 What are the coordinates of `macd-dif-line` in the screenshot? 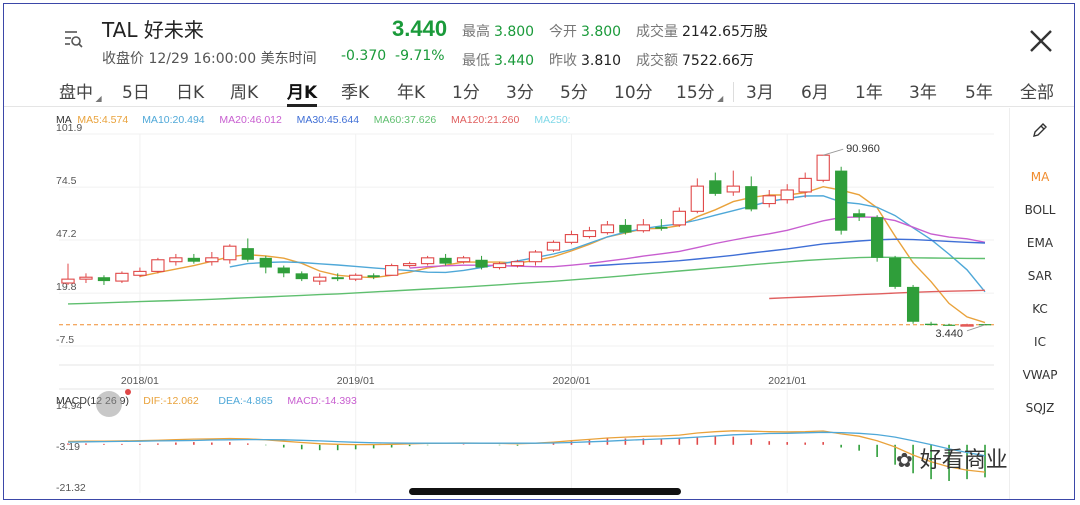 It's located at (526, 451).